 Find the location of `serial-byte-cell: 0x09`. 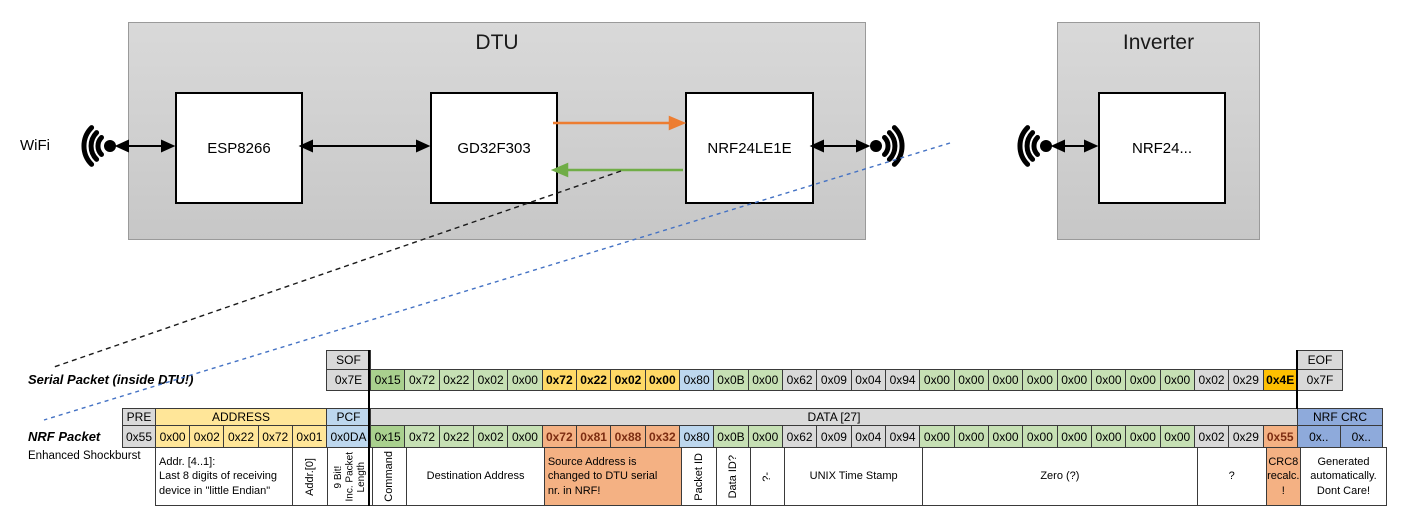

serial-byte-cell: 0x09 is located at coordinates (834, 380).